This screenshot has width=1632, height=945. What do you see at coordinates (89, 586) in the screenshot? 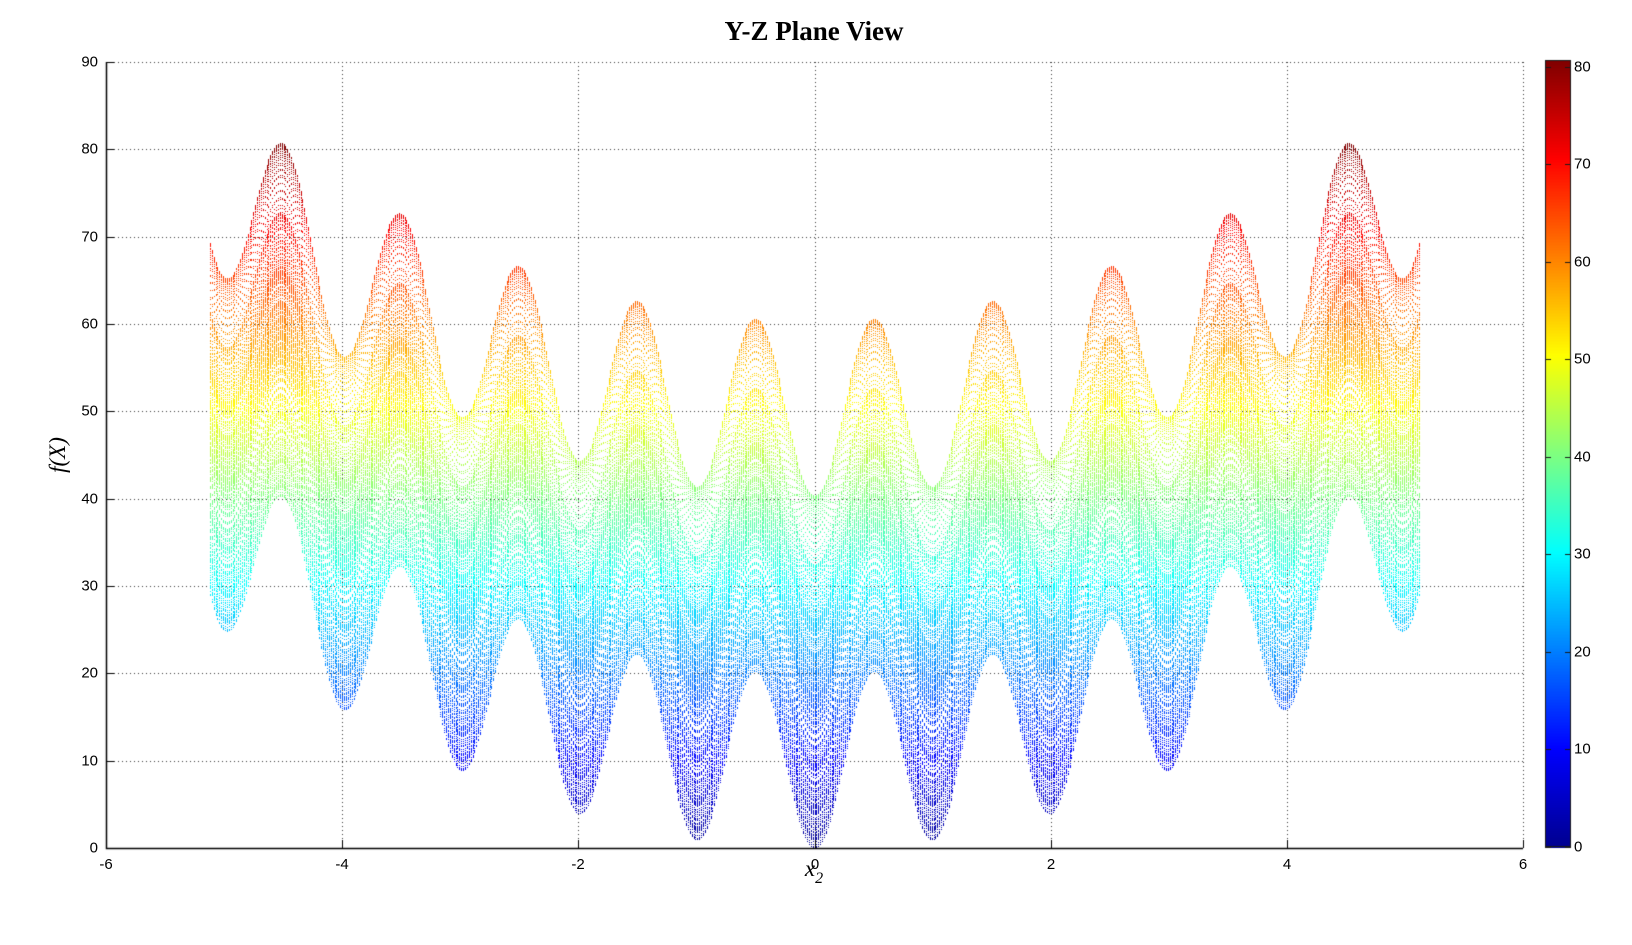
I see `y-tick-label: 30` at bounding box center [89, 586].